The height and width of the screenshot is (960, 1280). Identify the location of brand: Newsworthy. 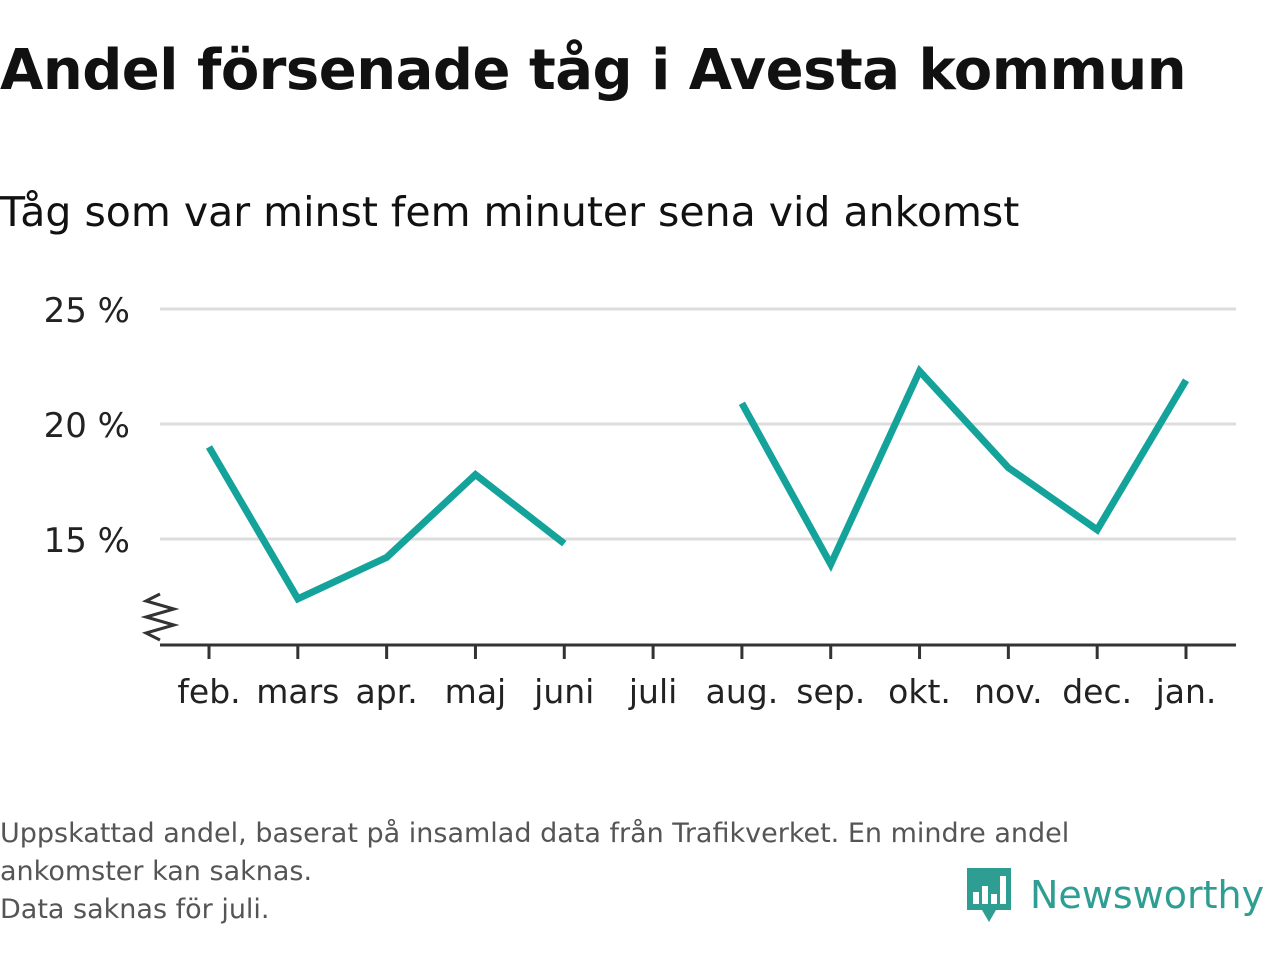
(1114, 895).